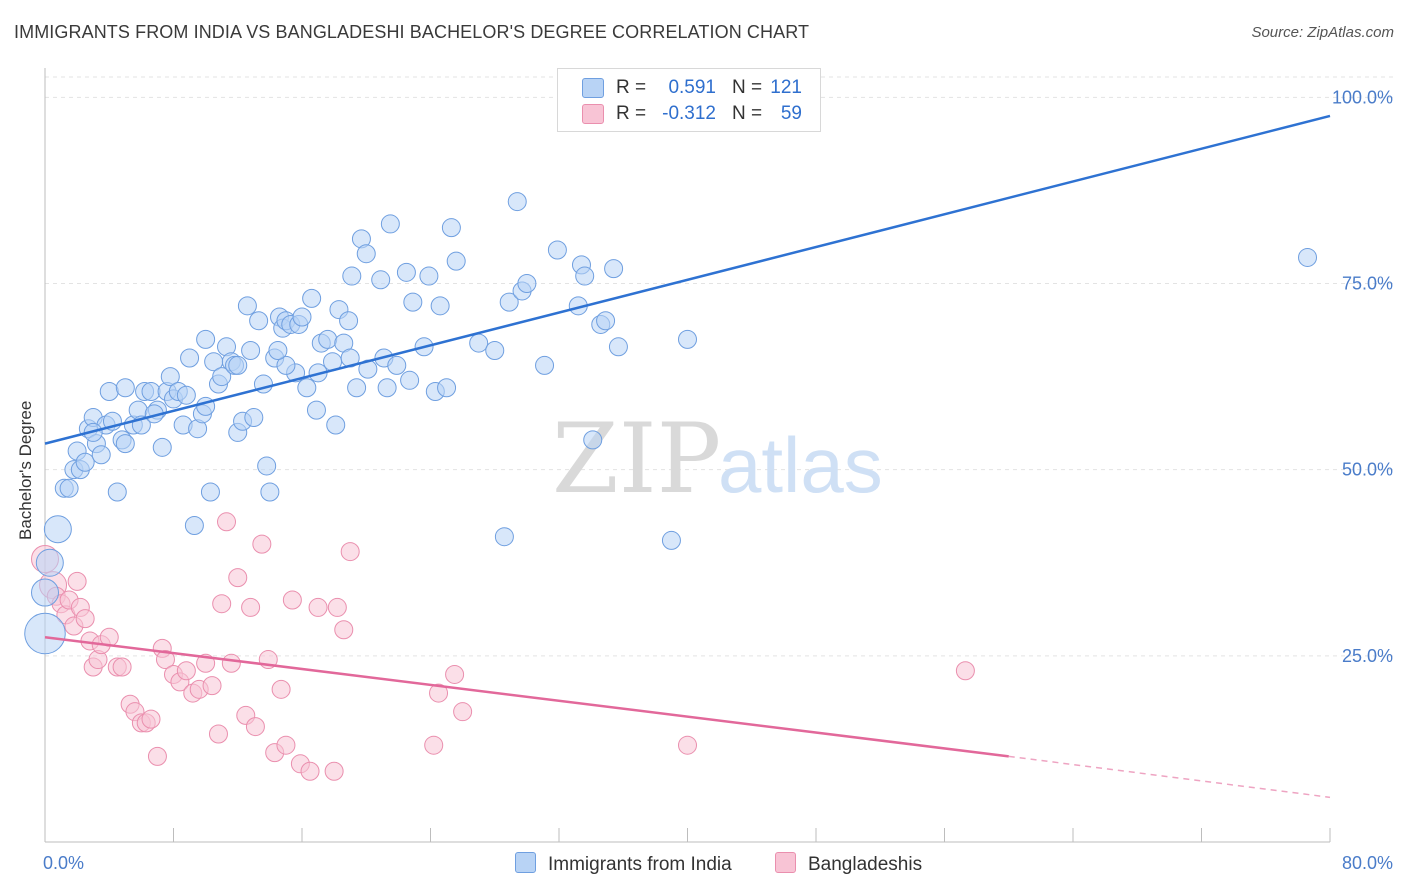  Describe the element at coordinates (1362, 97) in the screenshot. I see `y-tick-label: 100.0%` at that location.